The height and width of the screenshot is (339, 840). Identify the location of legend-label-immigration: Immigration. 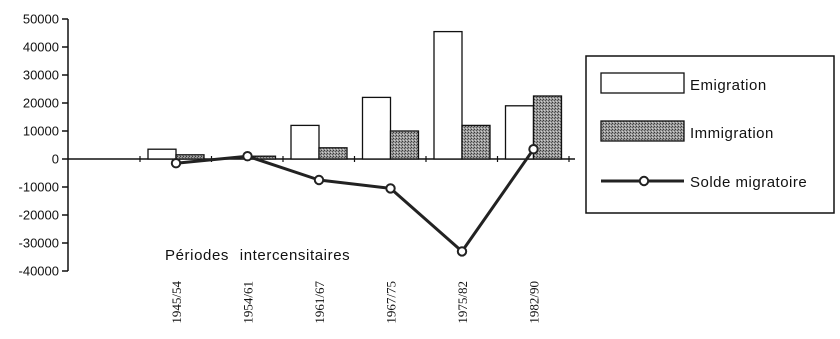
(732, 133).